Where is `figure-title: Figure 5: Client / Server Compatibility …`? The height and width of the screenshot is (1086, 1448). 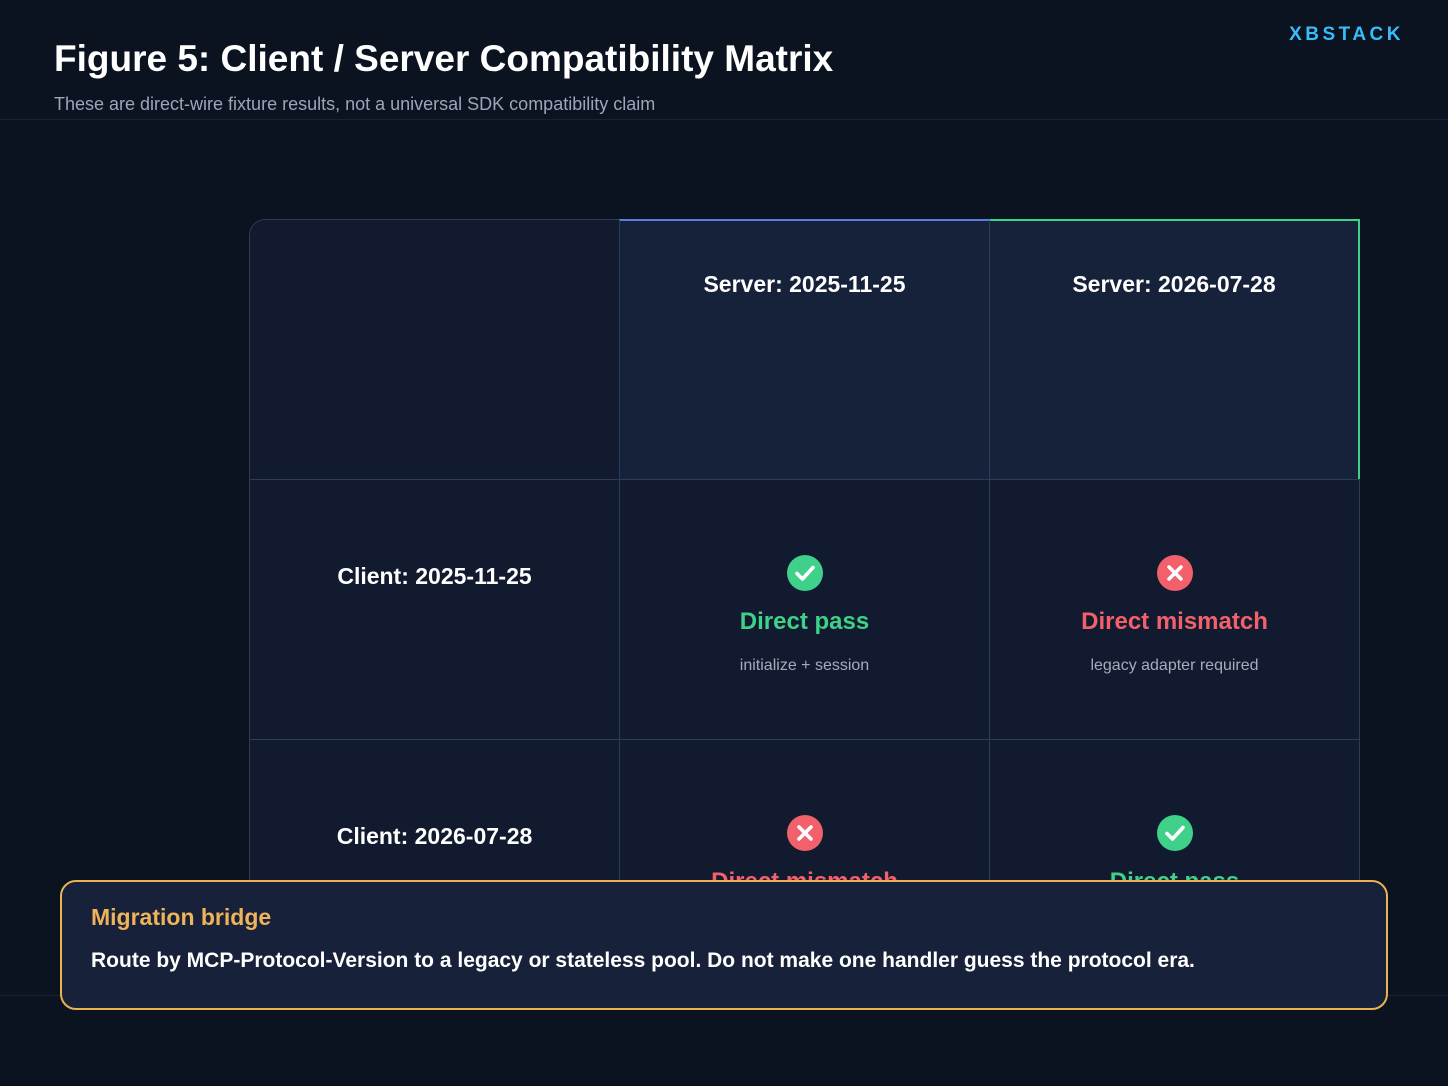 figure-title: Figure 5: Client / Server Compatibility … is located at coordinates (444, 58).